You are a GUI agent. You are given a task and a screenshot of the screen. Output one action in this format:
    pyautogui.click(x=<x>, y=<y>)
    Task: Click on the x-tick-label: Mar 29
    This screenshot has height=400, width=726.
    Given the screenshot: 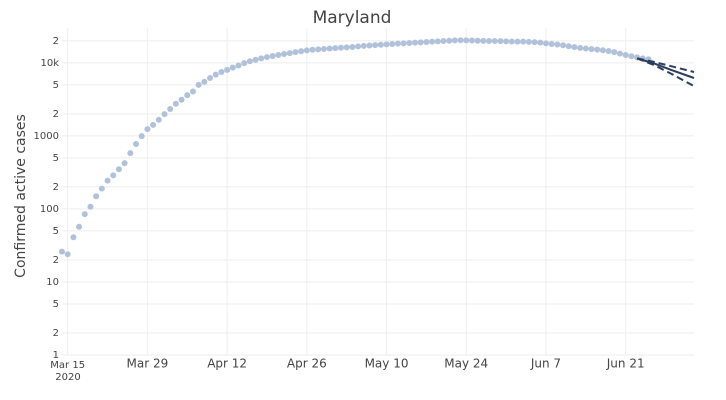 What is the action you would take?
    pyautogui.click(x=148, y=364)
    